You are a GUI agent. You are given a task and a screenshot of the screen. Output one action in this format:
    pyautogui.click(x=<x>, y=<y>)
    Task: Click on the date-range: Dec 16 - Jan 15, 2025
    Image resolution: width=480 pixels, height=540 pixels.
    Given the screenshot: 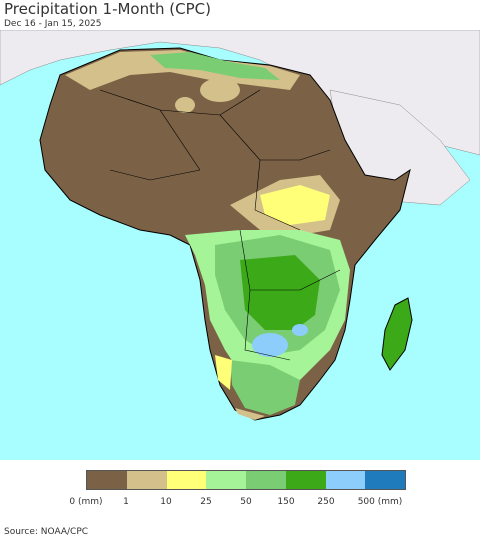 What is the action you would take?
    pyautogui.click(x=53, y=24)
    